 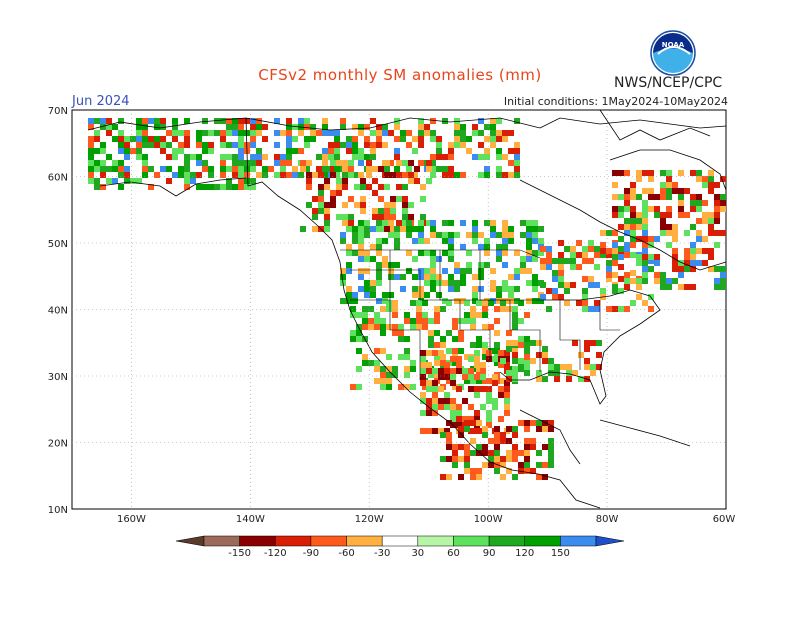 I want to click on lon-tick-label: 100W, so click(x=488, y=519).